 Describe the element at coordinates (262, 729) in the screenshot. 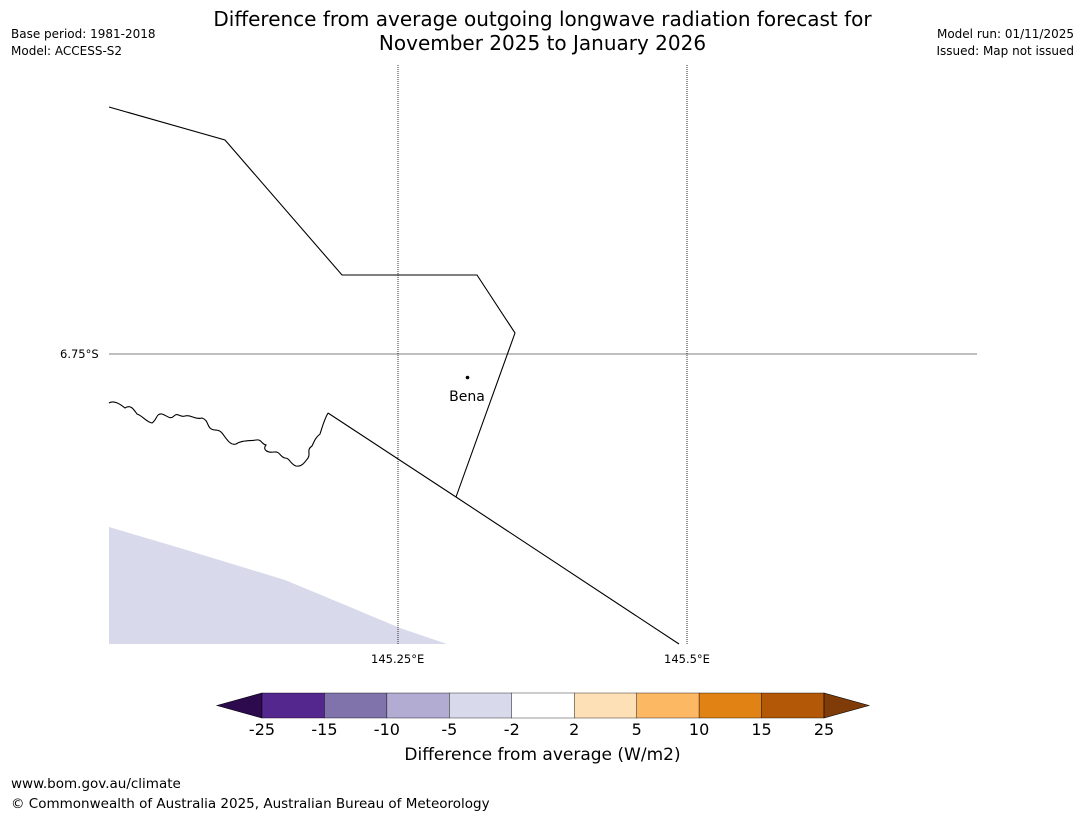

I see `colorbar-tick-label: -25` at that location.